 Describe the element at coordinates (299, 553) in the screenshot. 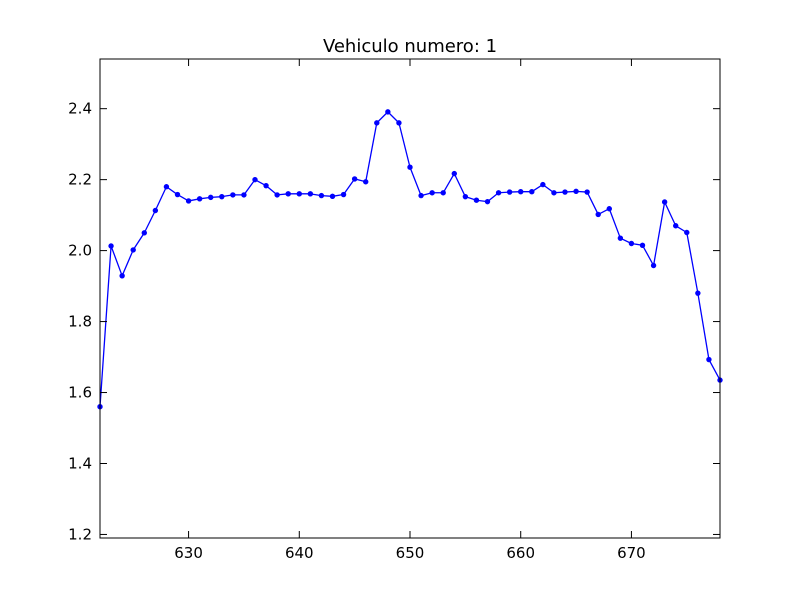

I see `x-tick-label: 640` at that location.